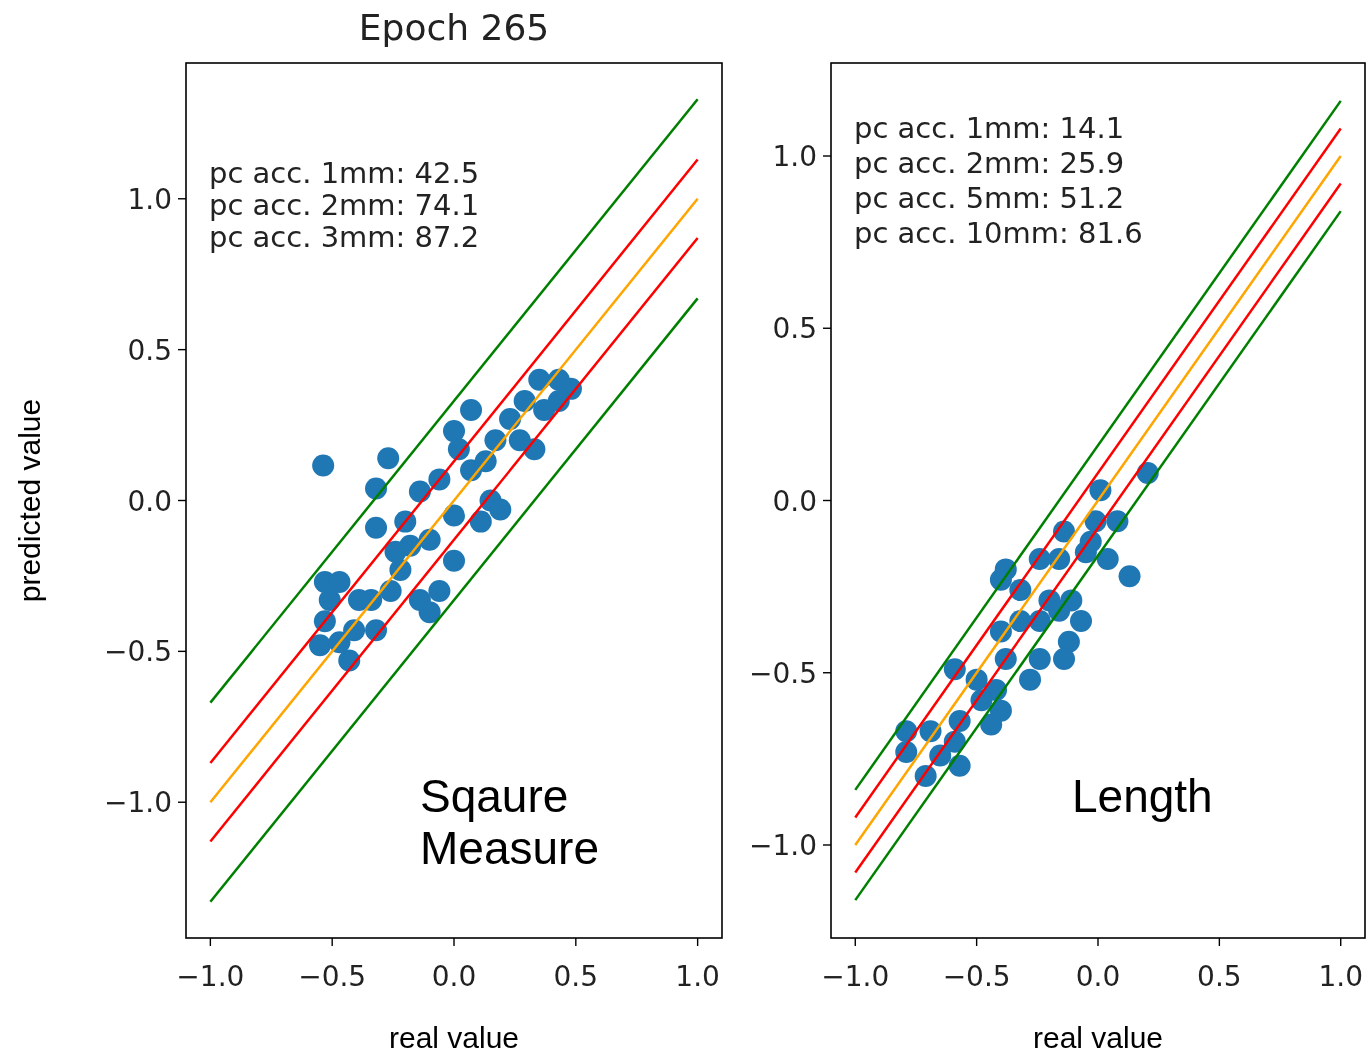 The image size is (1367, 1052). I want to click on annotation: pc acc. 1mm: 14.1, so click(989, 128).